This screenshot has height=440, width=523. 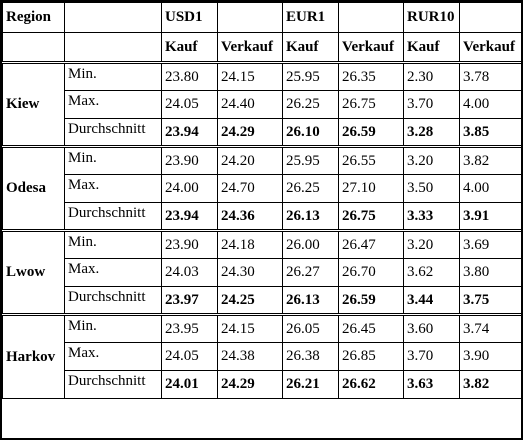 What do you see at coordinates (491, 132) in the screenshot?
I see `rur-verkauf-value: 3.85` at bounding box center [491, 132].